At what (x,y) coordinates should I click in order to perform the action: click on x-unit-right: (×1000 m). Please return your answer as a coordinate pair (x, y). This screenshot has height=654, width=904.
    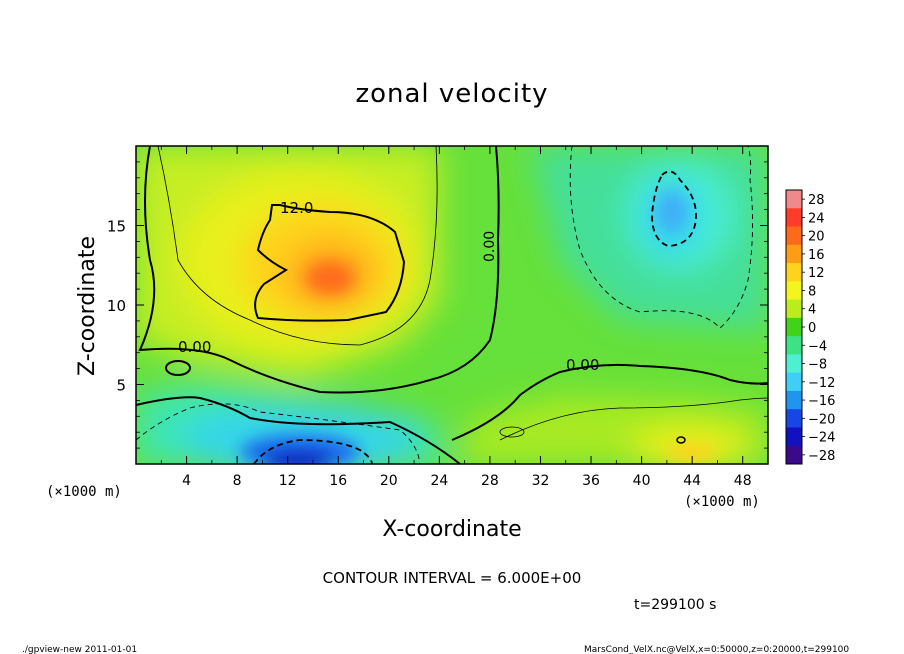
    Looking at the image, I should click on (722, 502).